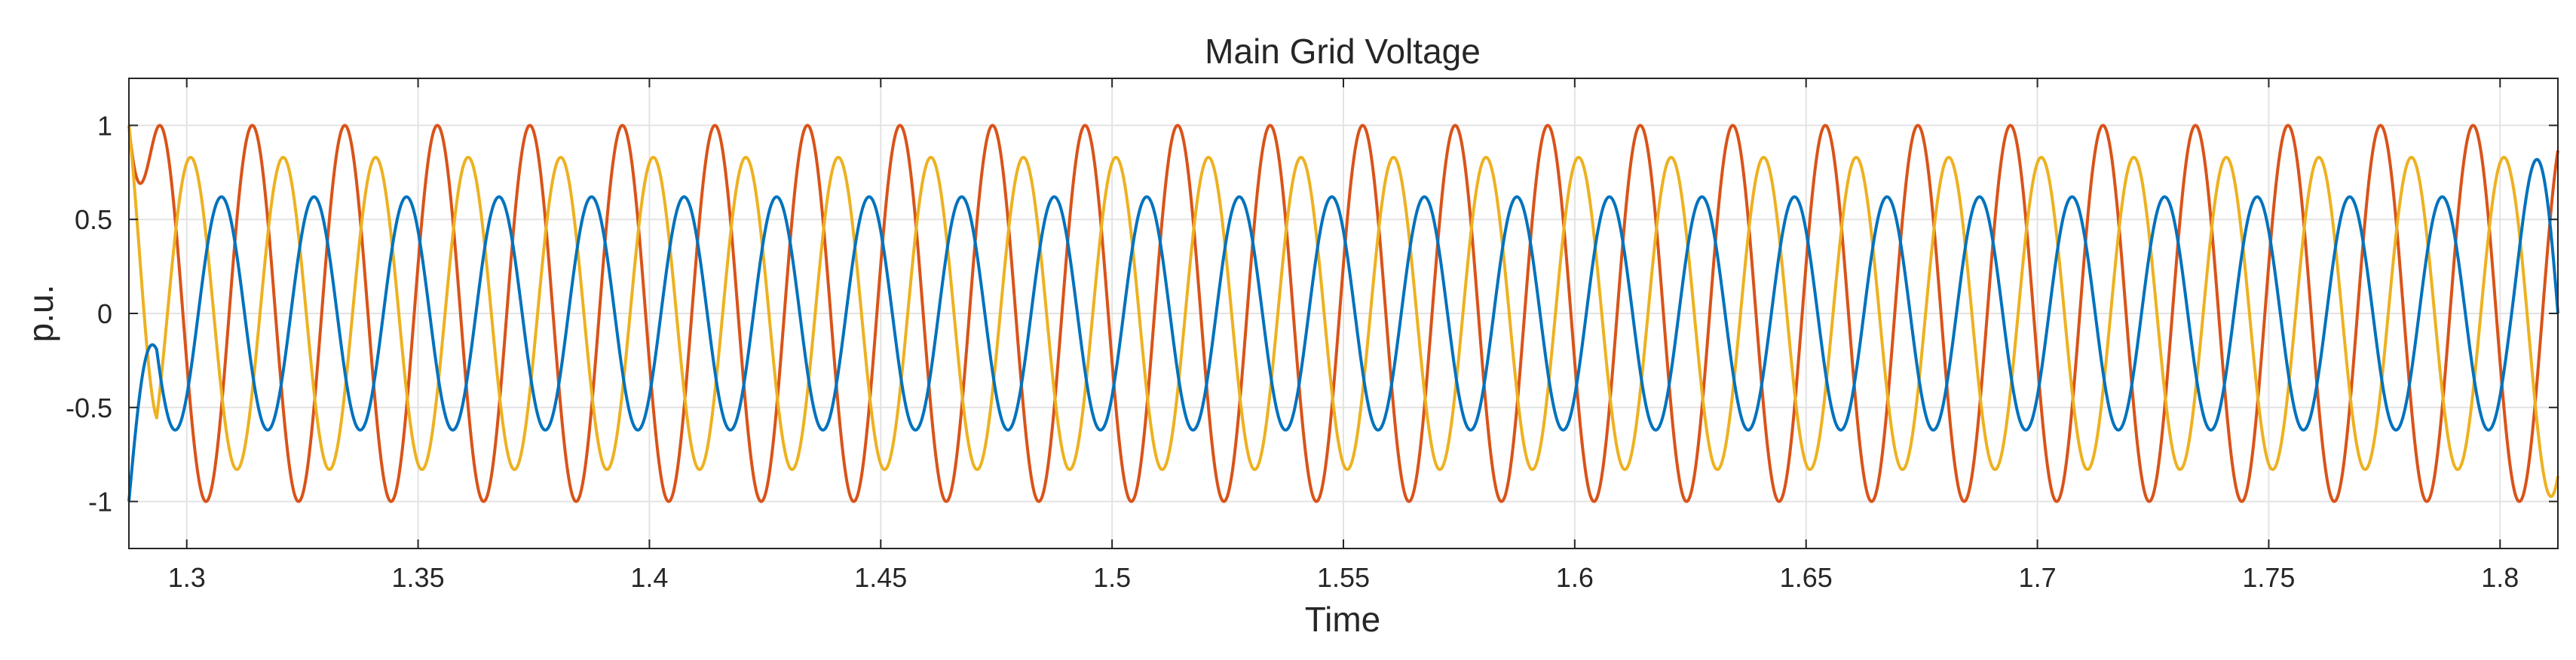 This screenshot has width=2576, height=660. I want to click on y-tick-label: 1, so click(104, 126).